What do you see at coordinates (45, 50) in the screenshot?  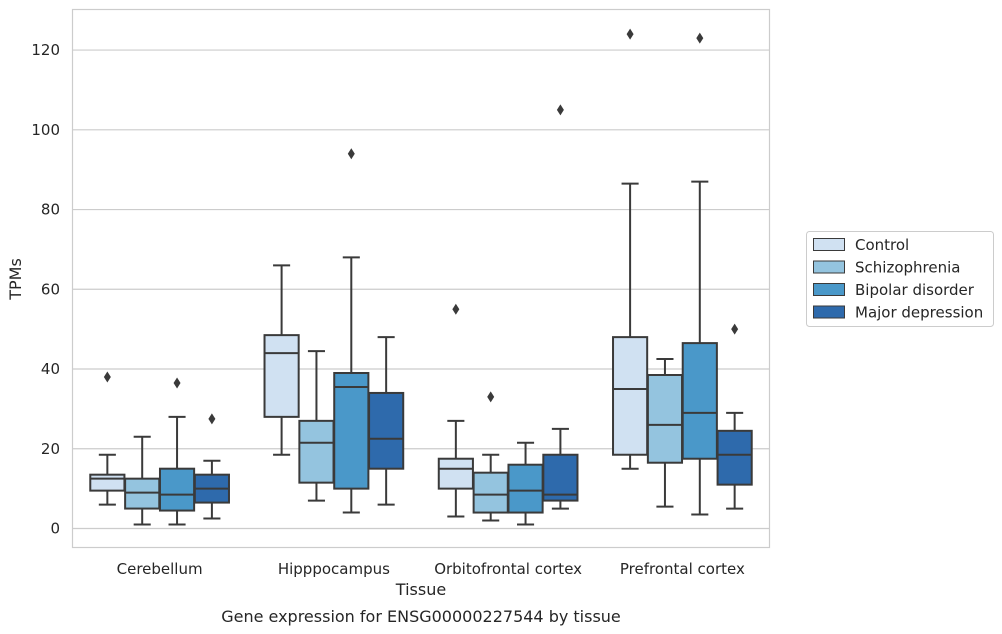 I see `y-tick-label: 120` at bounding box center [45, 50].